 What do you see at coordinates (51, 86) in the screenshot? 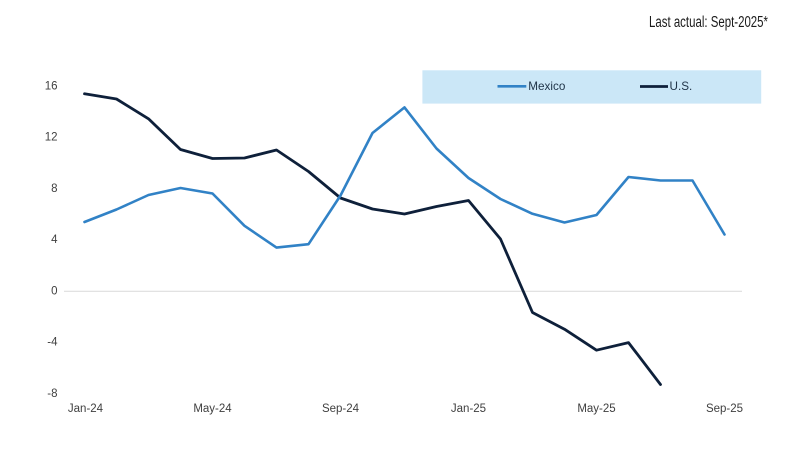
I see `svg-text: 16` at bounding box center [51, 86].